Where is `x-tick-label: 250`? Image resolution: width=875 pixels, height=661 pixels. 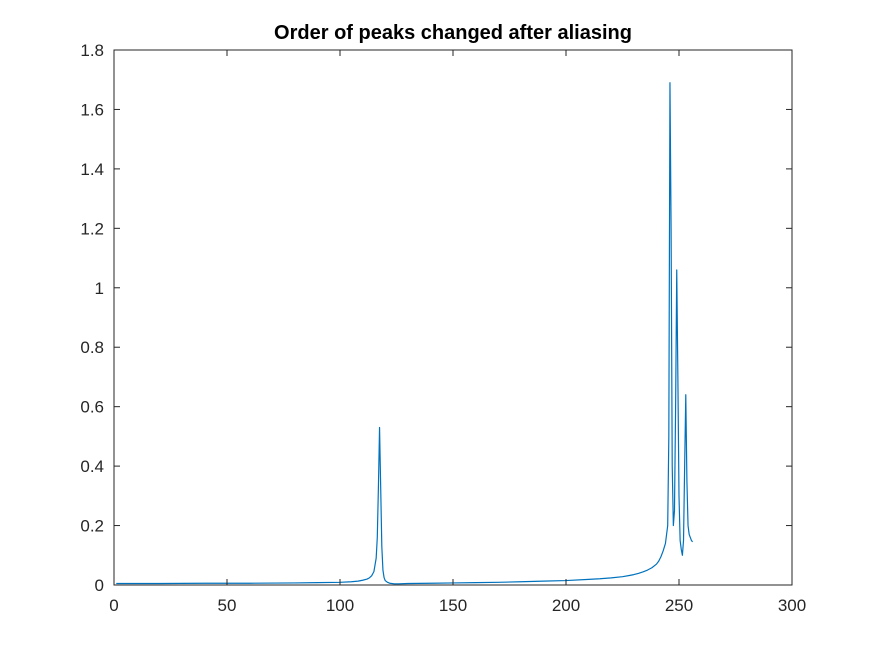
x-tick-label: 250 is located at coordinates (679, 605).